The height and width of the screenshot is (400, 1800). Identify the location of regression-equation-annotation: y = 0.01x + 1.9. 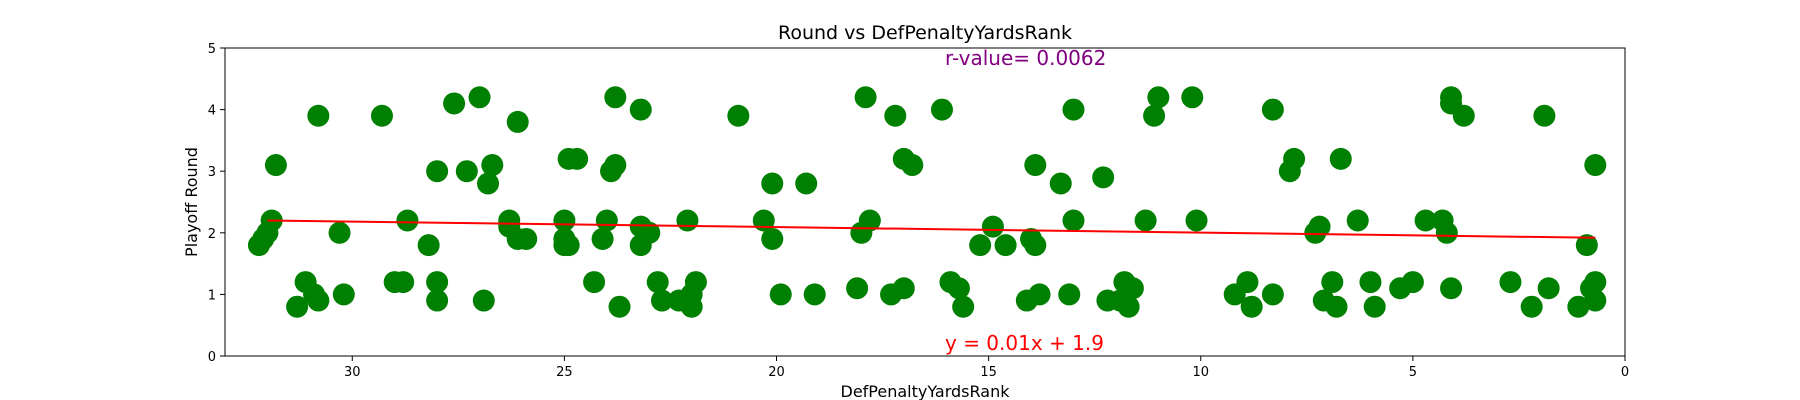
(1024, 343).